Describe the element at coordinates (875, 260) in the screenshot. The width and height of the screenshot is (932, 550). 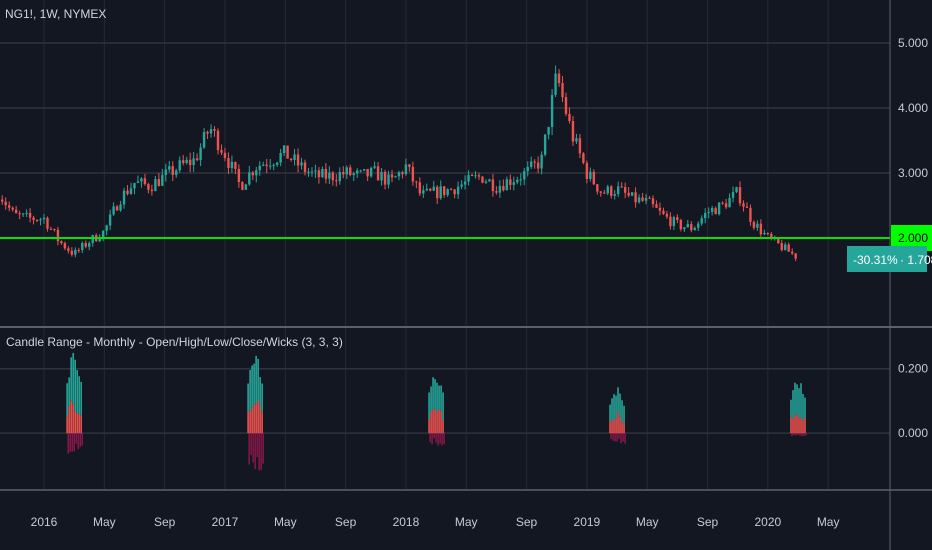
I see `change-label: -30.31%` at that location.